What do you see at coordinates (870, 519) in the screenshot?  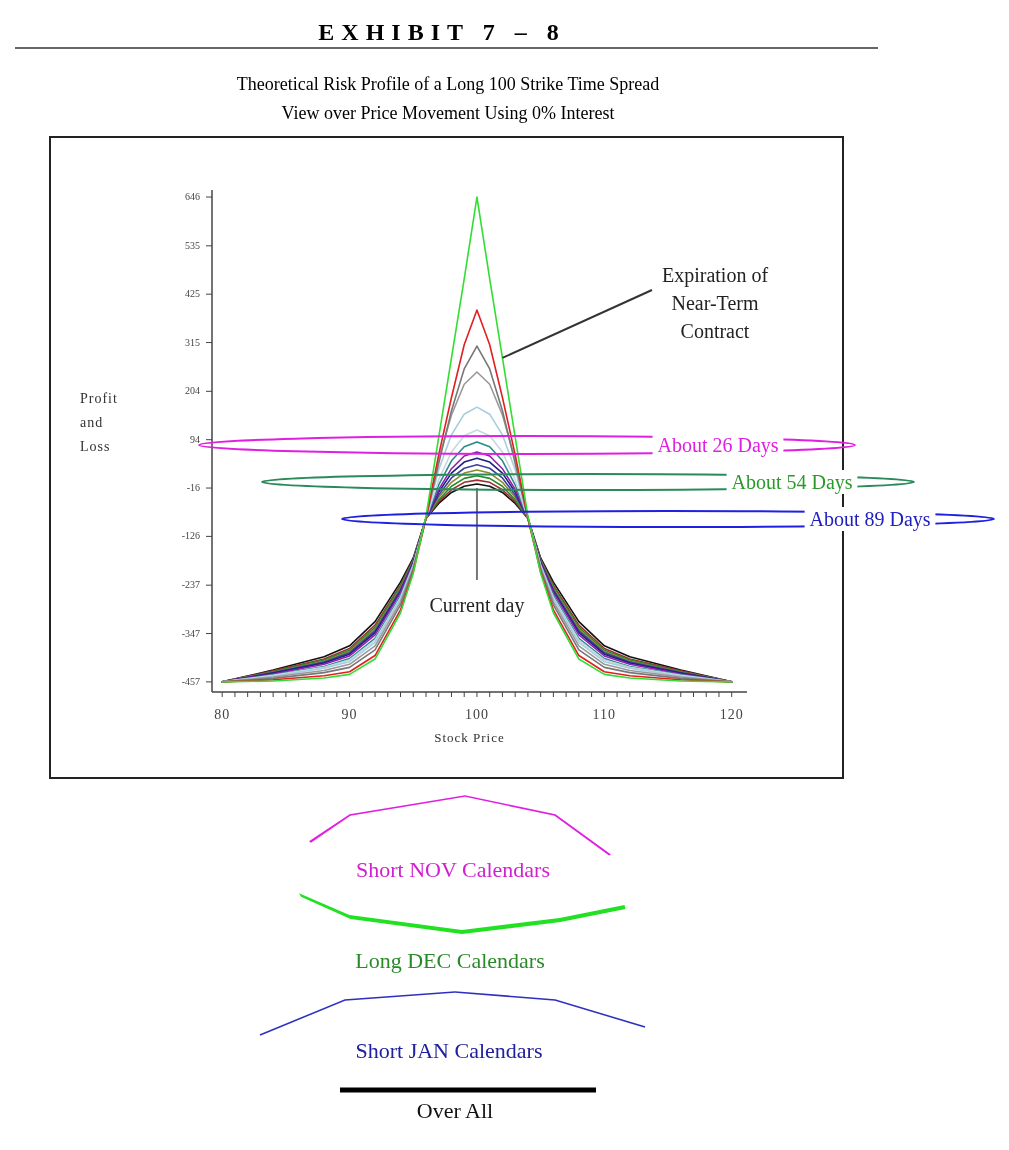 I see `text: About 89 Days` at bounding box center [870, 519].